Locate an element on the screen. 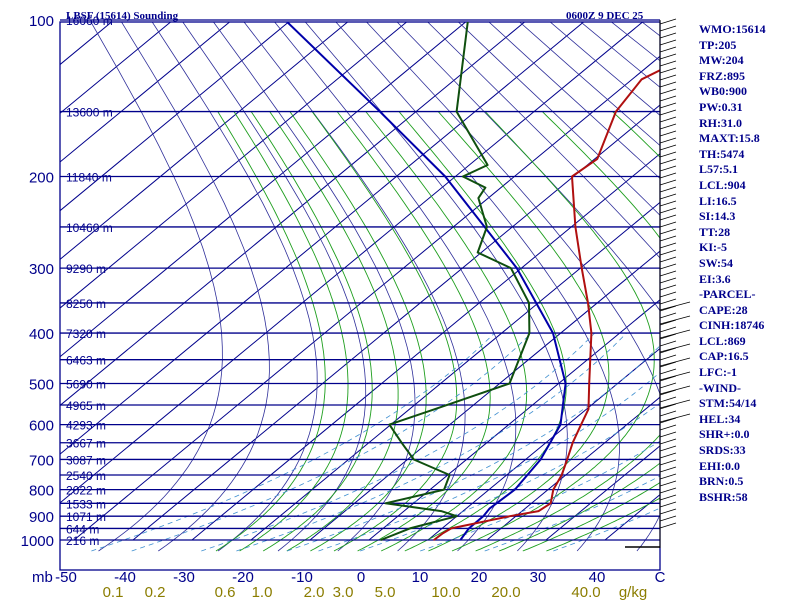 The image size is (800, 600). pressure-tick-label: 100 is located at coordinates (41, 21).